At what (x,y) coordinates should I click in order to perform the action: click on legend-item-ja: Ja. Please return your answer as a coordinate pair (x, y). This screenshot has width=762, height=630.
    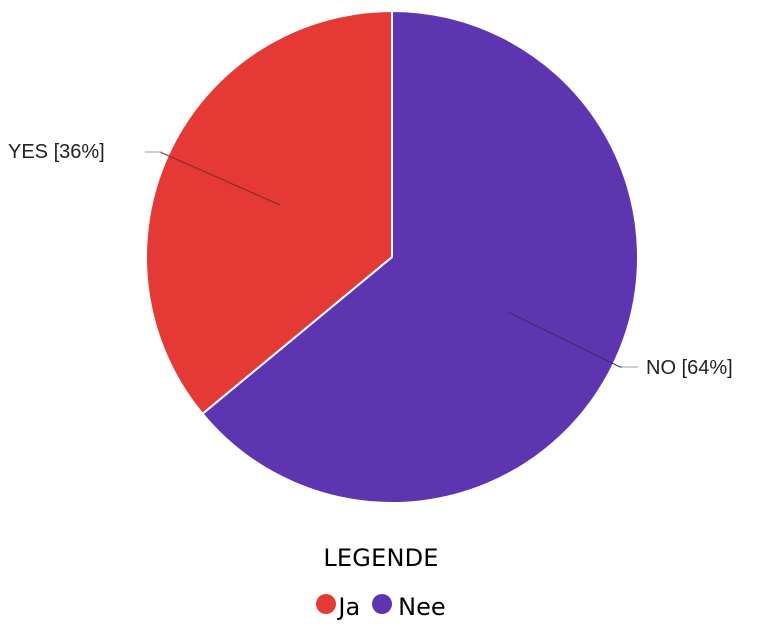
    Looking at the image, I should click on (338, 607).